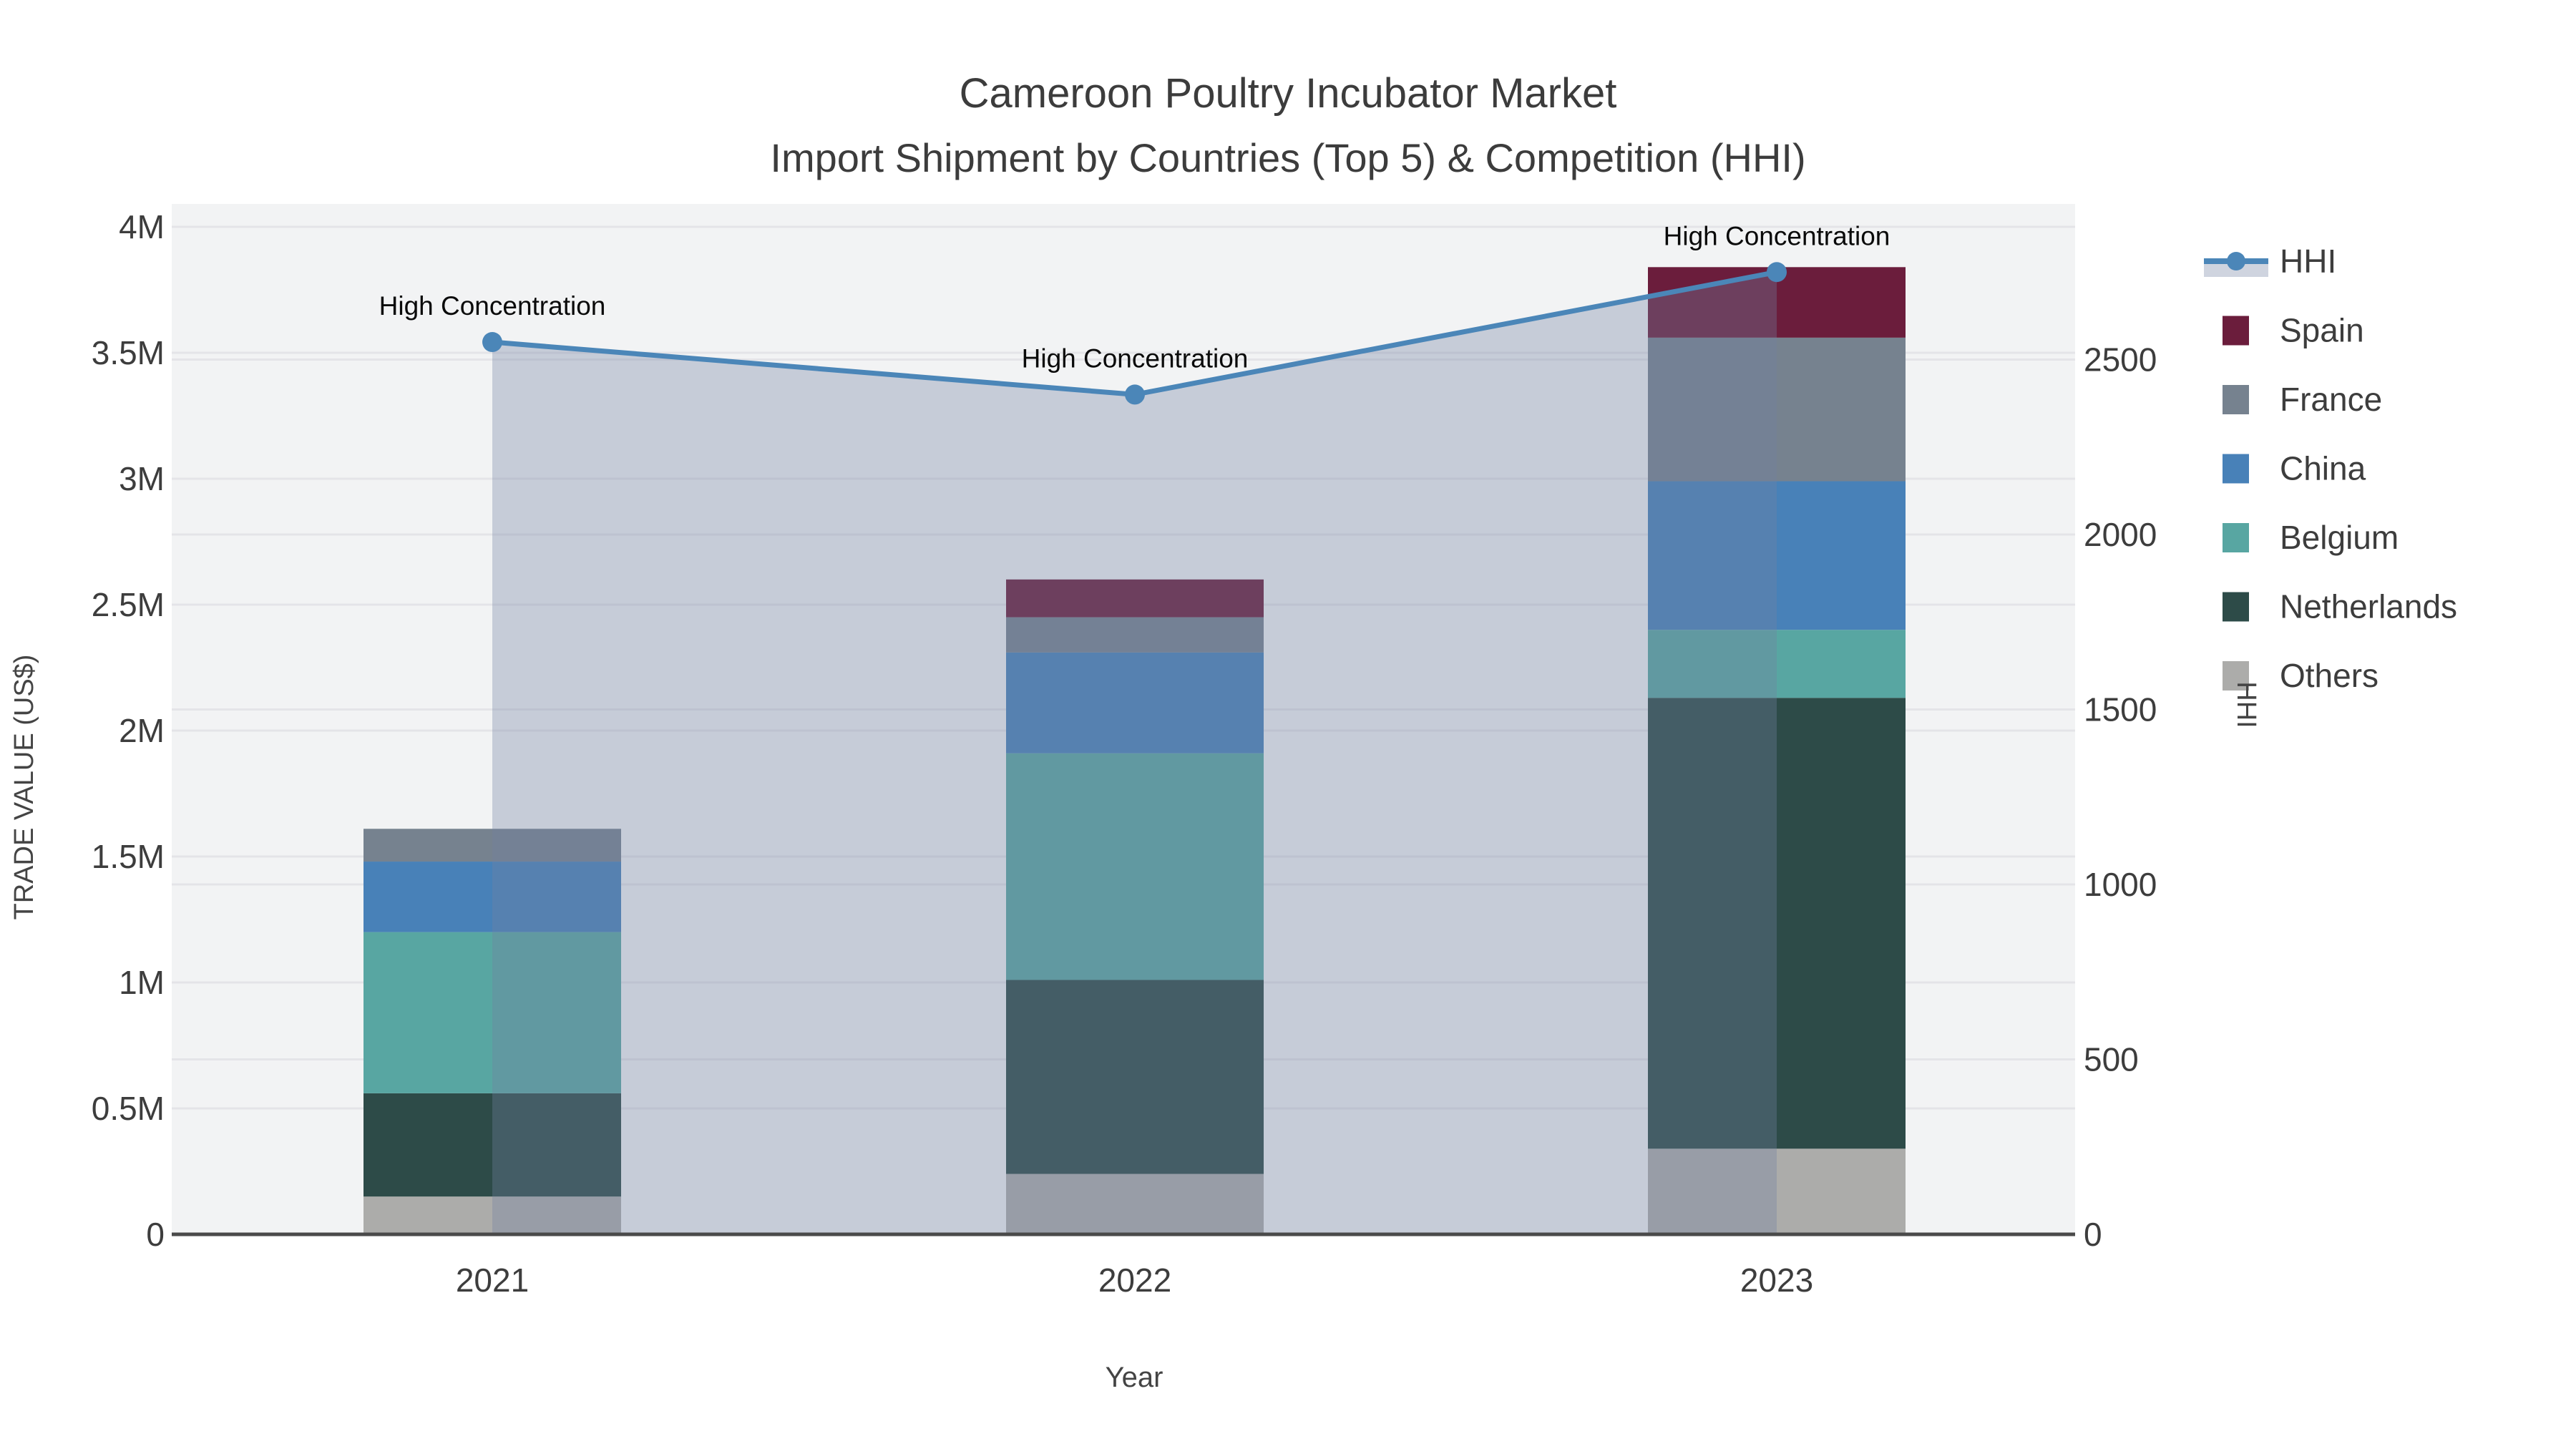 The height and width of the screenshot is (1449, 2576). I want to click on bar-segment-others-2023, so click(1777, 1191).